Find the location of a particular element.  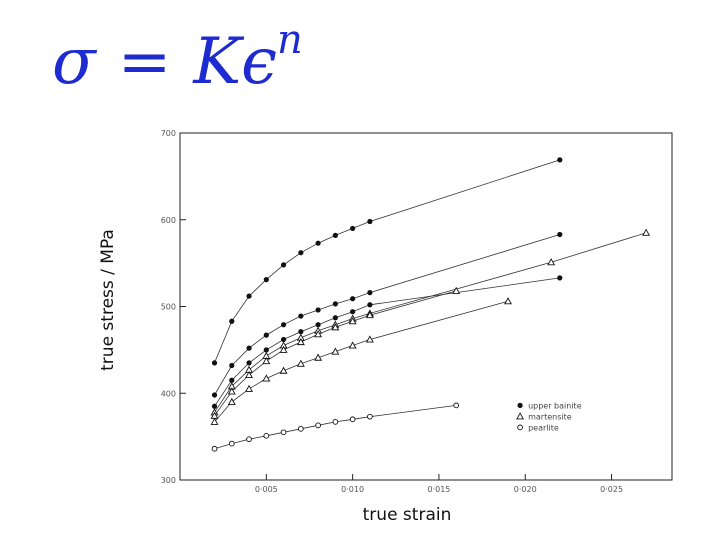

formula-sigma: σ is located at coordinates (74, 62).